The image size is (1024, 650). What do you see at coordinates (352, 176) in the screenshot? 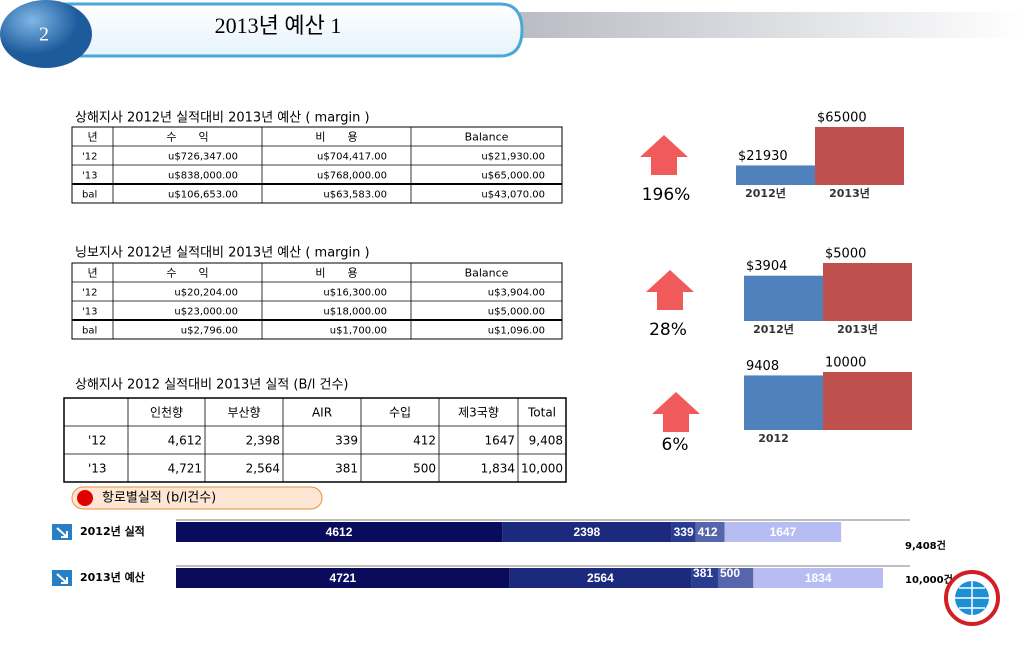
I see `table-cell: u$768,000.00` at bounding box center [352, 176].